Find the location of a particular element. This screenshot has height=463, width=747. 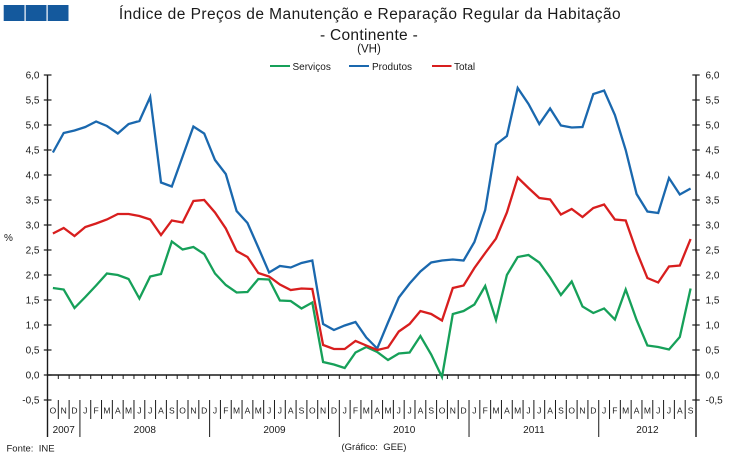

svg-text: (Gráfico: GEE) is located at coordinates (374, 447).